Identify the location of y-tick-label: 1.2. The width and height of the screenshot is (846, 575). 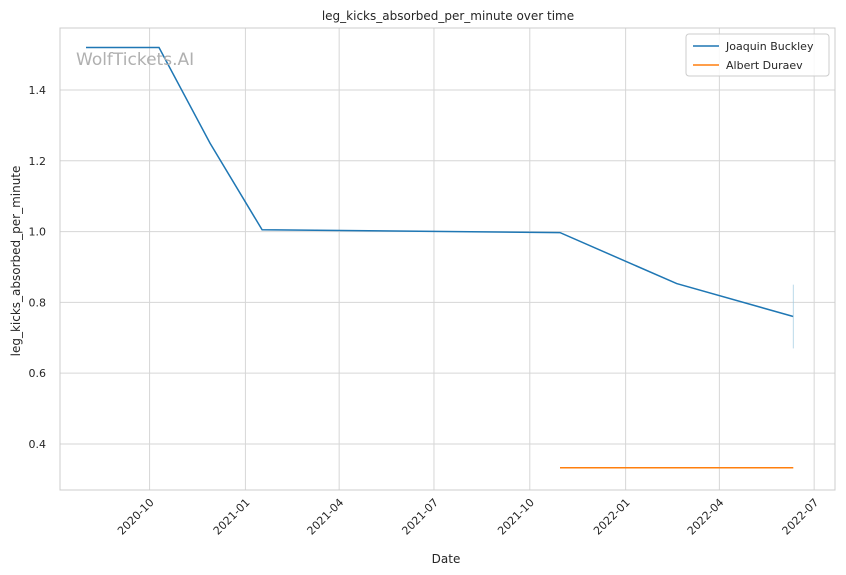
(38, 161).